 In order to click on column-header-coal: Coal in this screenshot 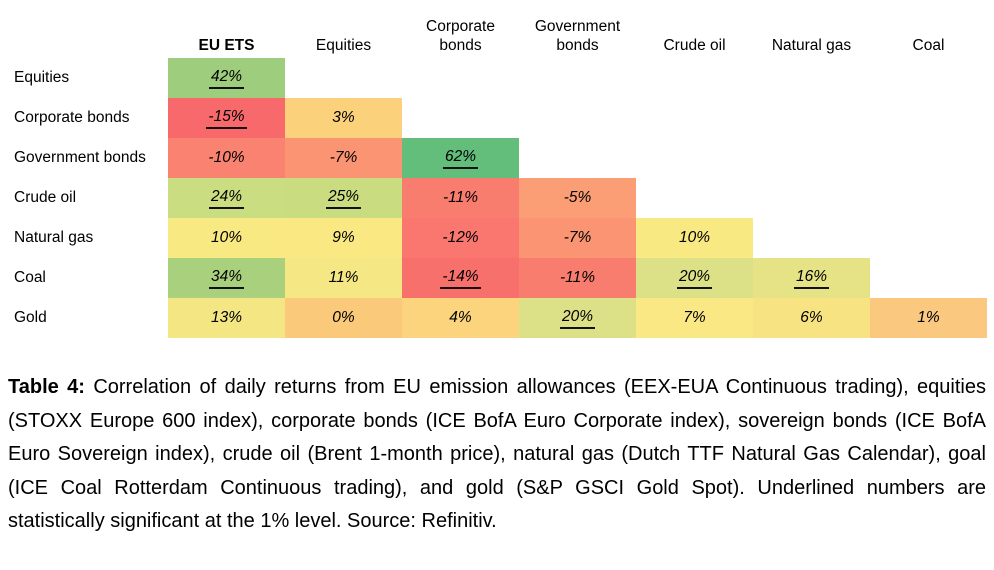, I will do `click(928, 45)`.